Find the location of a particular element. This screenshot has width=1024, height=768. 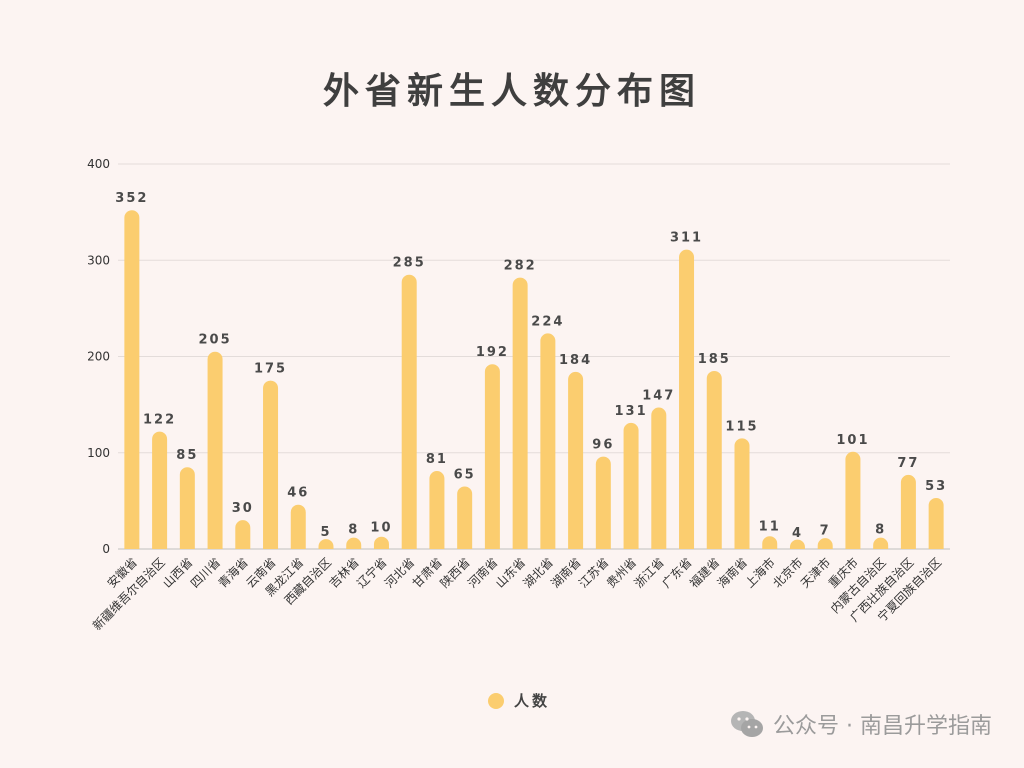

legend: 人数 is located at coordinates (519, 700).